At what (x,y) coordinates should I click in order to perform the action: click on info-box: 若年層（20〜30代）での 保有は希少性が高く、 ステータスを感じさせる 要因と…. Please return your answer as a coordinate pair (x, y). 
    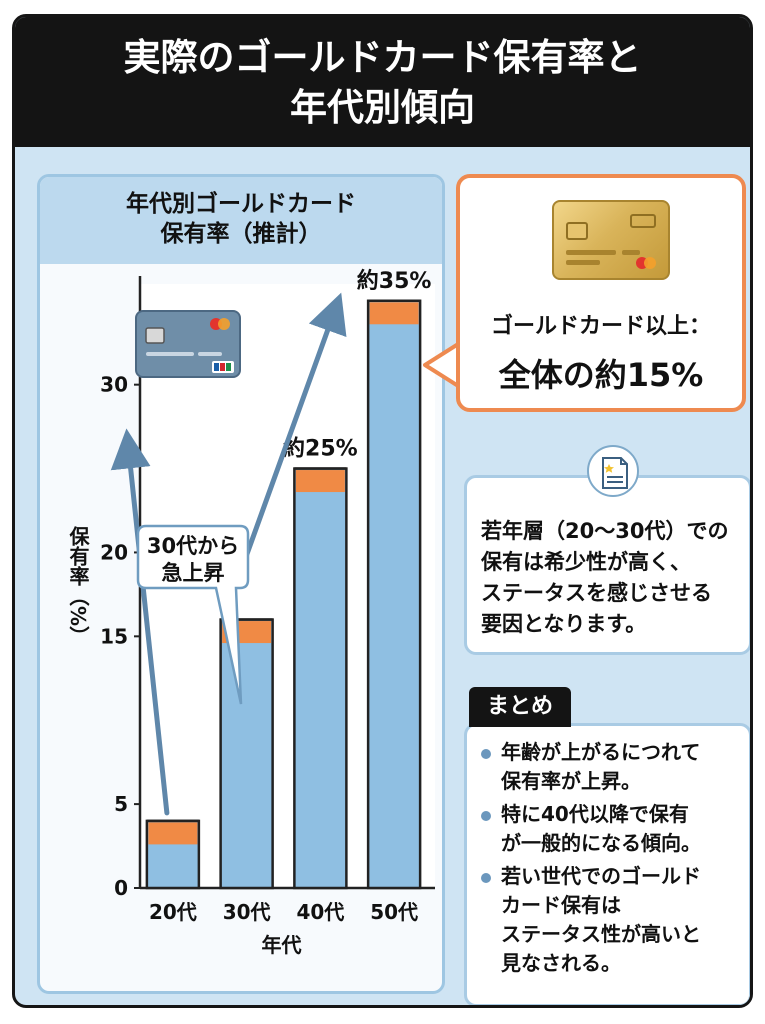
    Looking at the image, I should click on (607, 565).